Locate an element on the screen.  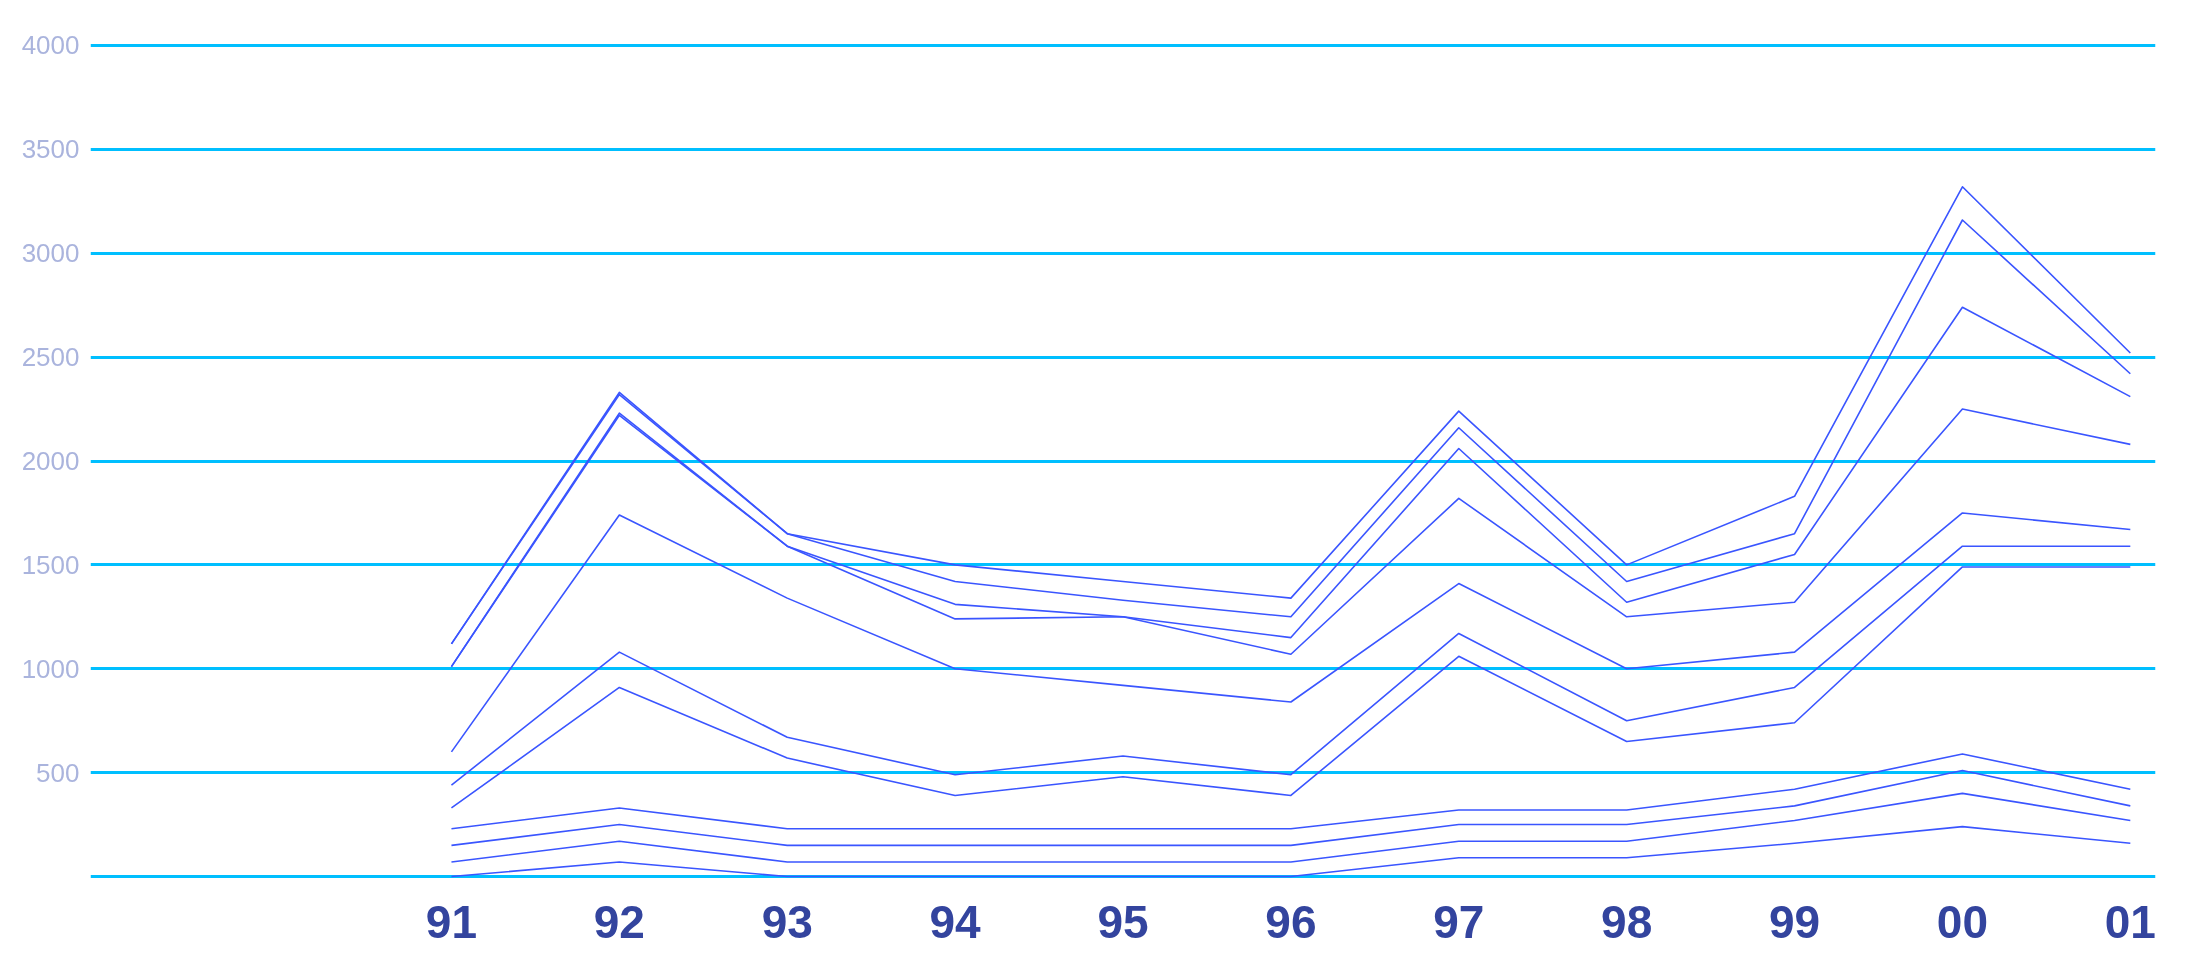
x-tick-label: 00 is located at coordinates (1962, 921).